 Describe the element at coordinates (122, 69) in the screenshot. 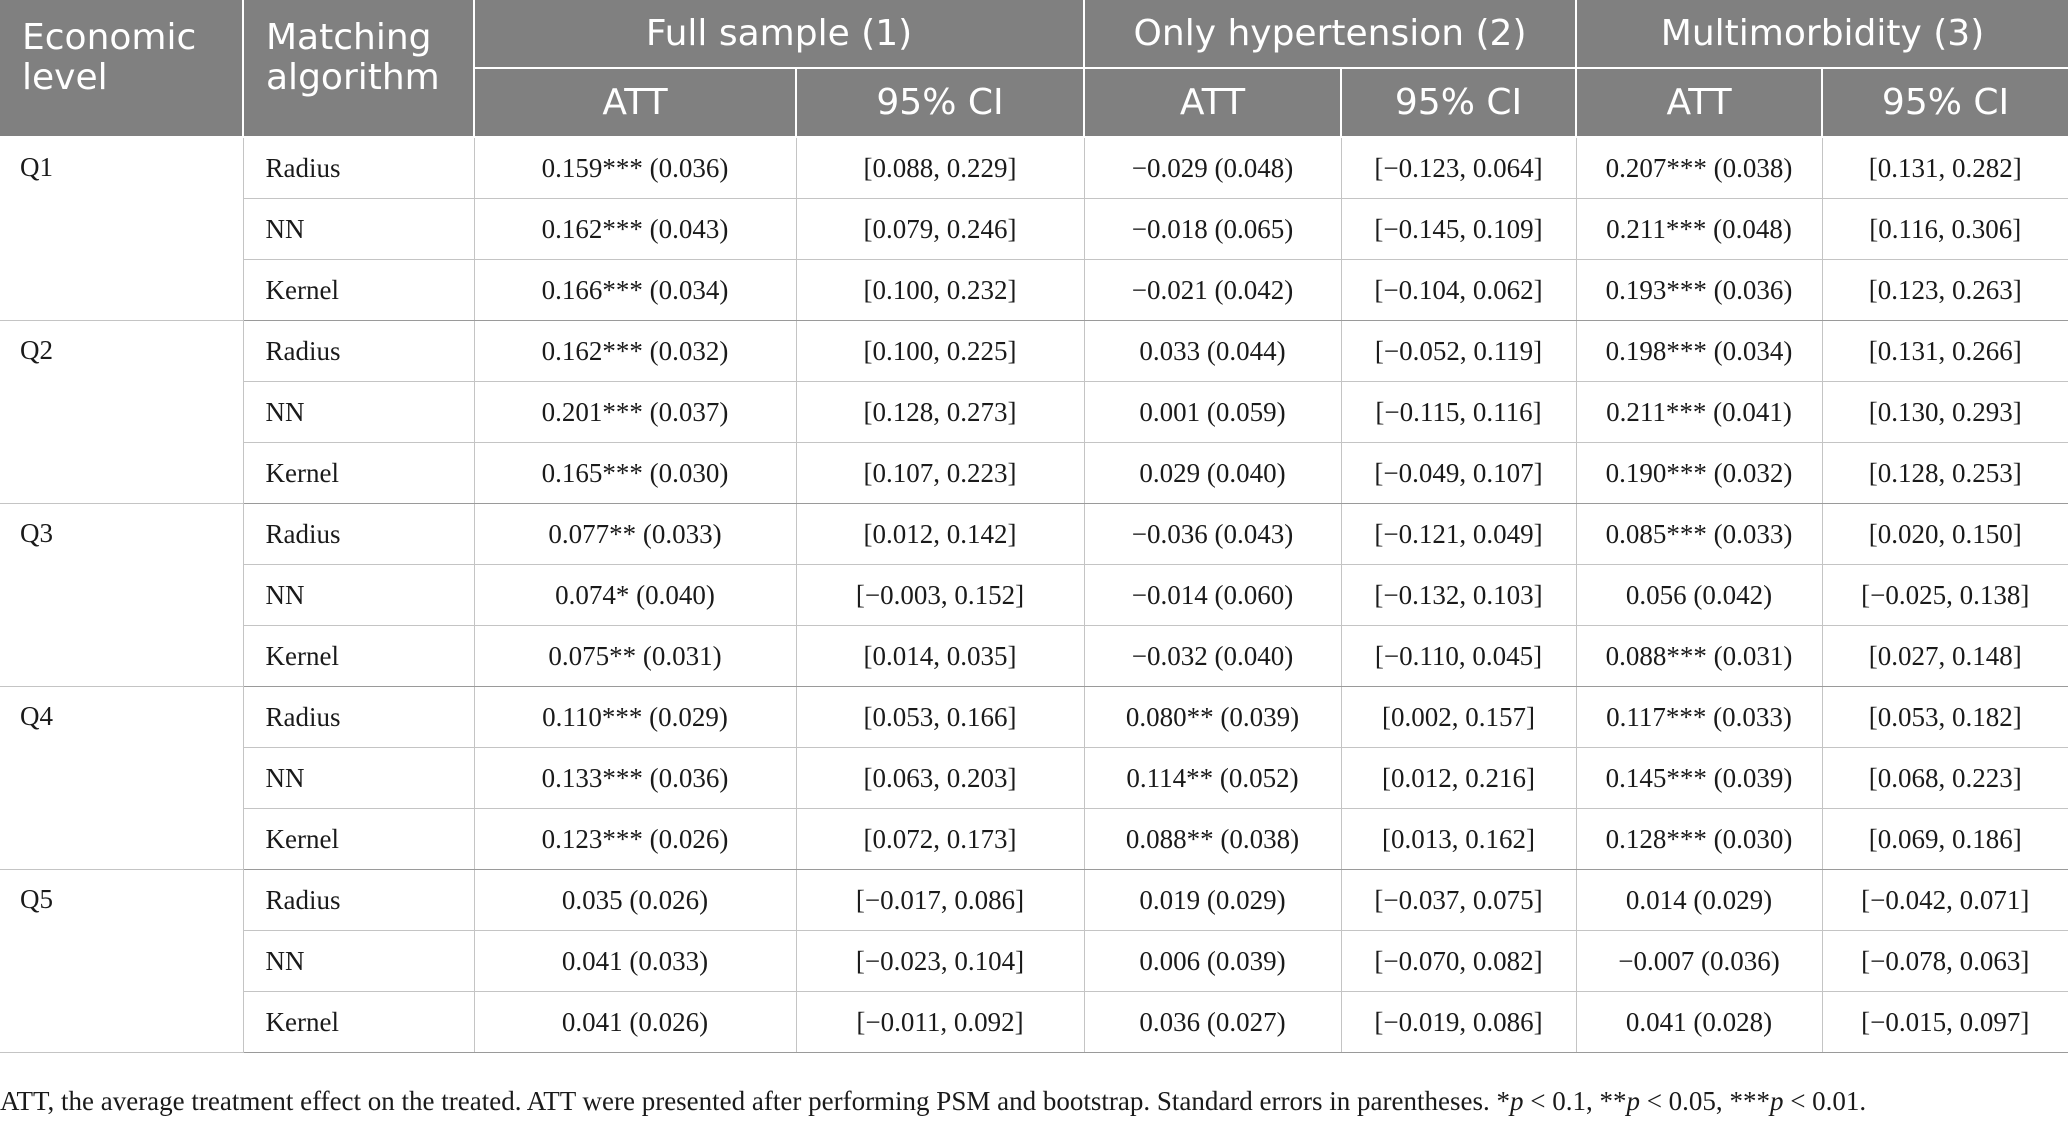

I see `header-economic-level: Economic level` at that location.